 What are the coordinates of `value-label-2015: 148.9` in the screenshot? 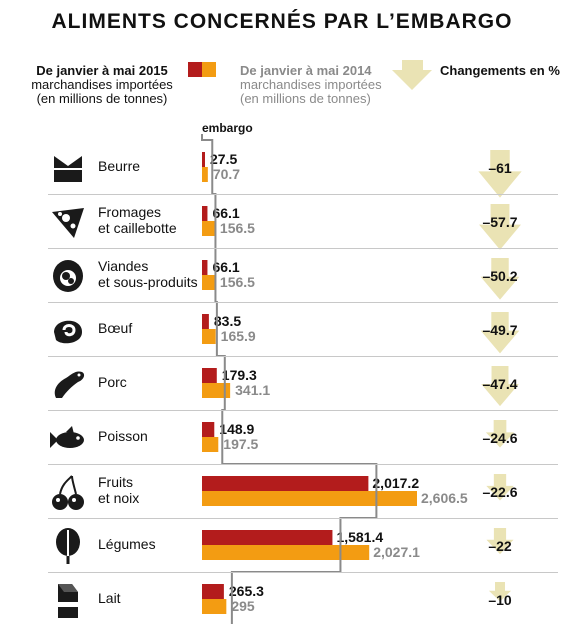 It's located at (236, 429).